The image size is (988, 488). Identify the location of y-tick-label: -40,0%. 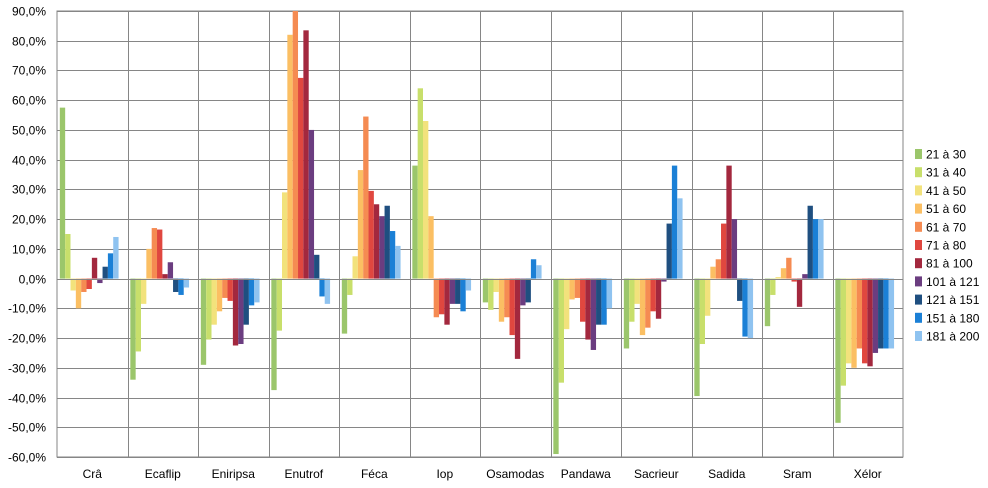
(27, 399).